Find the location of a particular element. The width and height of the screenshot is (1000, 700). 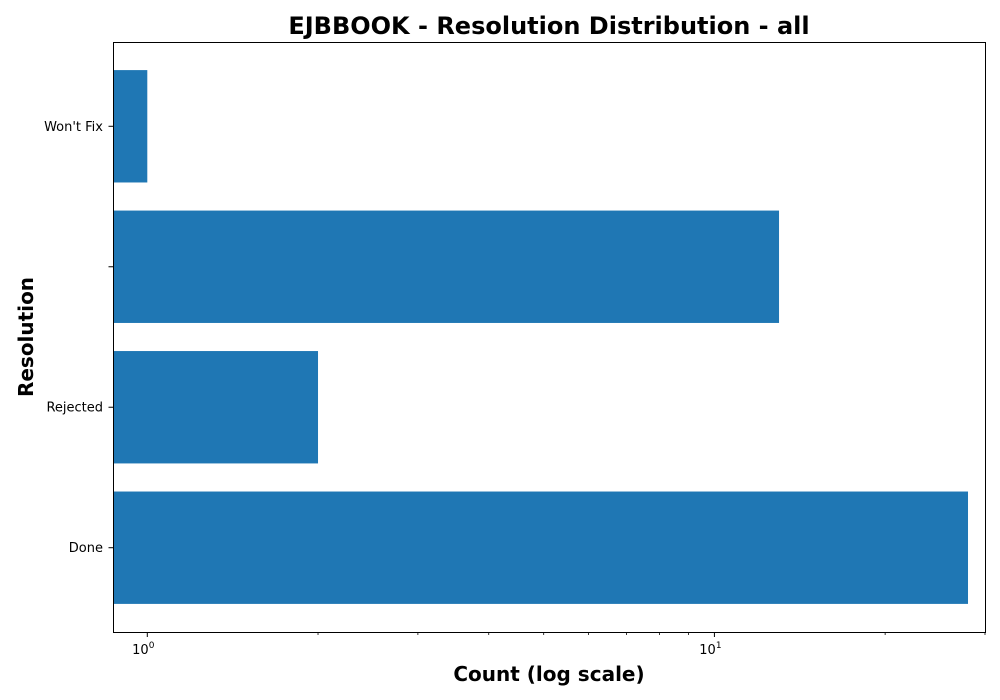

y-axis-ticks: Done Rejected Won't Fix is located at coordinates (78, 338).